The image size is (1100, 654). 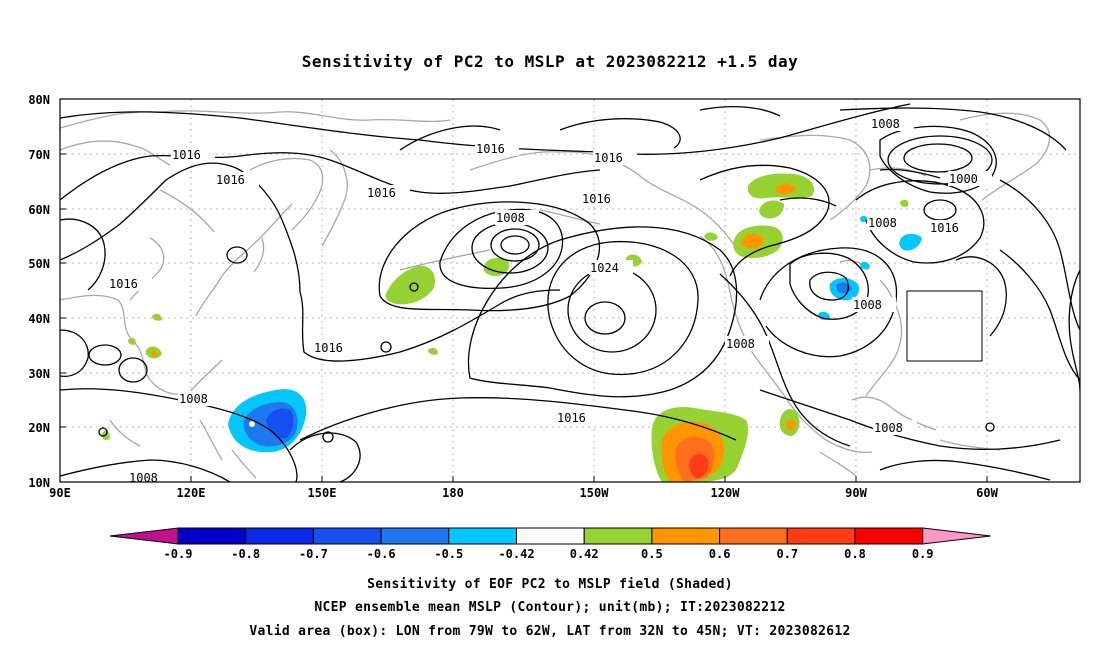 What do you see at coordinates (855, 554) in the screenshot?
I see `colorbar-tick-label: 0.8` at bounding box center [855, 554].